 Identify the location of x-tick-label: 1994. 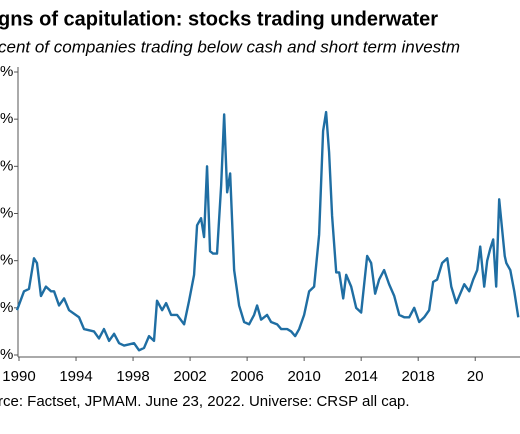
(75, 376).